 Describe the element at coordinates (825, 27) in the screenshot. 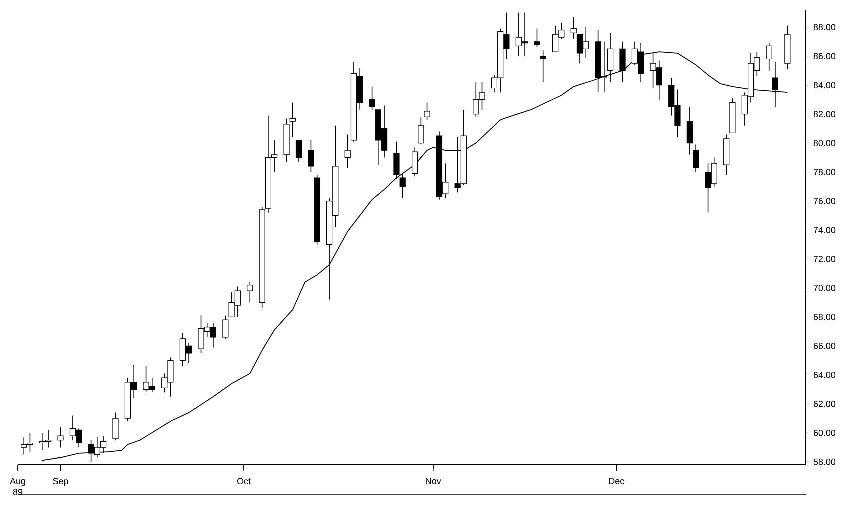

I see `y-tick-label: 88.00` at that location.